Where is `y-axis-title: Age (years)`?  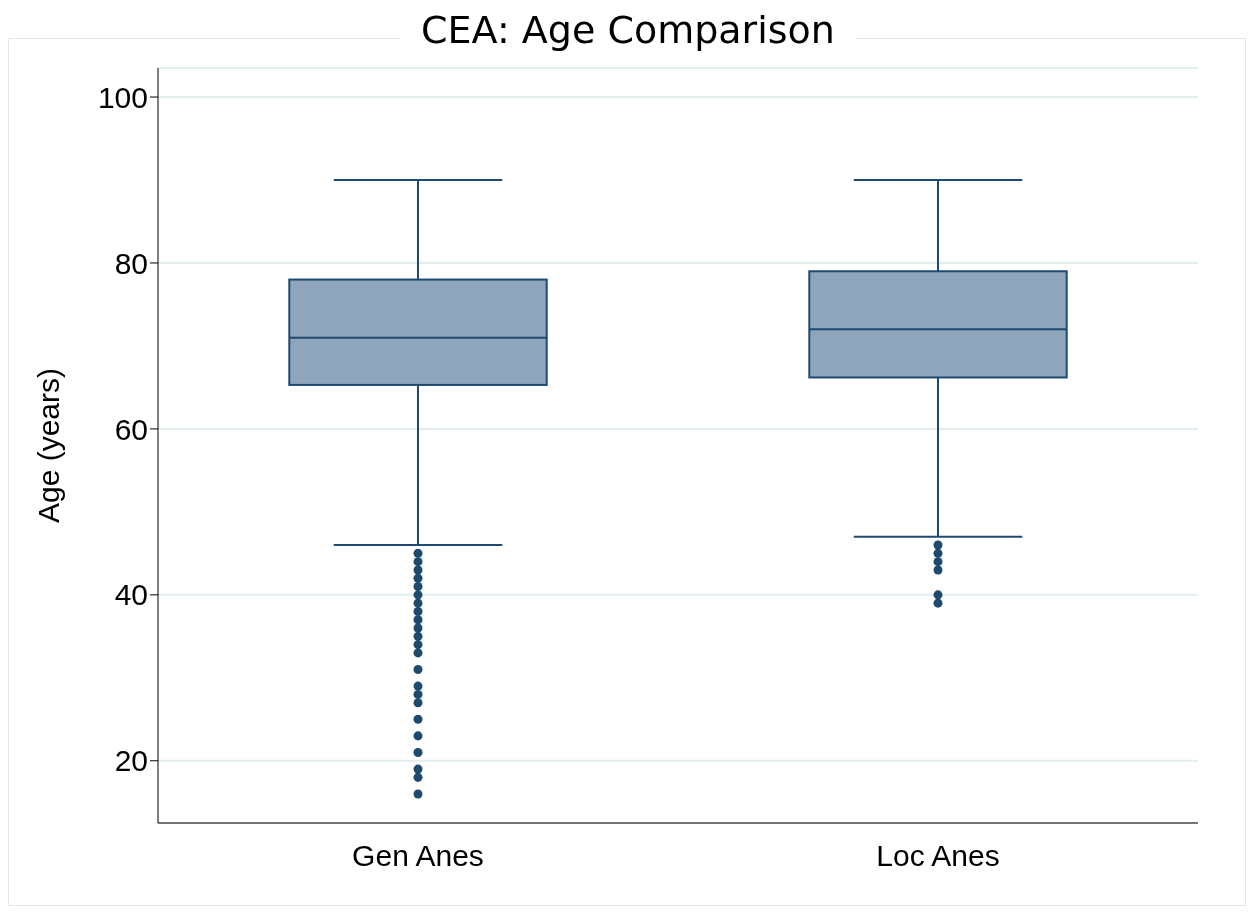 y-axis-title: Age (years) is located at coordinates (48, 445).